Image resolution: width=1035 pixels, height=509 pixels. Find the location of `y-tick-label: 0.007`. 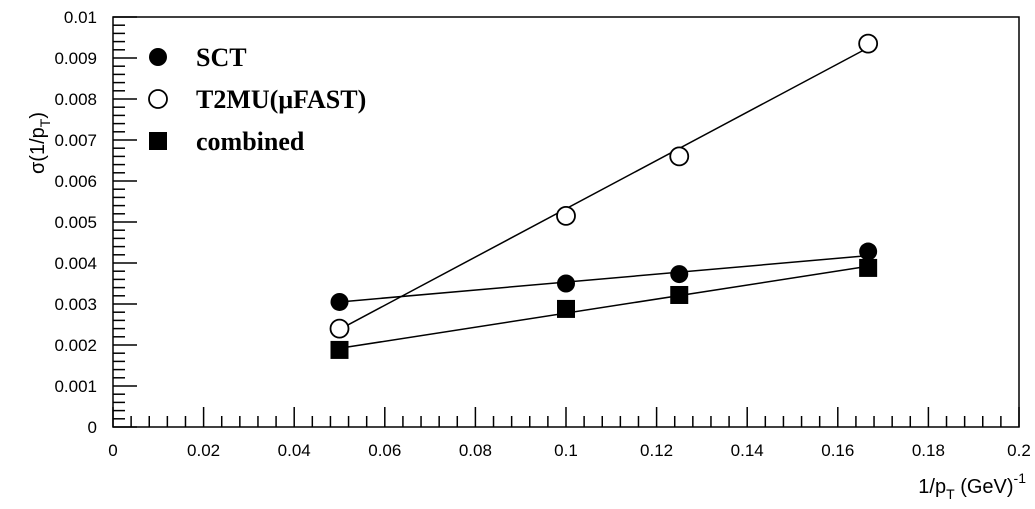

y-tick-label: 0.007 is located at coordinates (75, 140).